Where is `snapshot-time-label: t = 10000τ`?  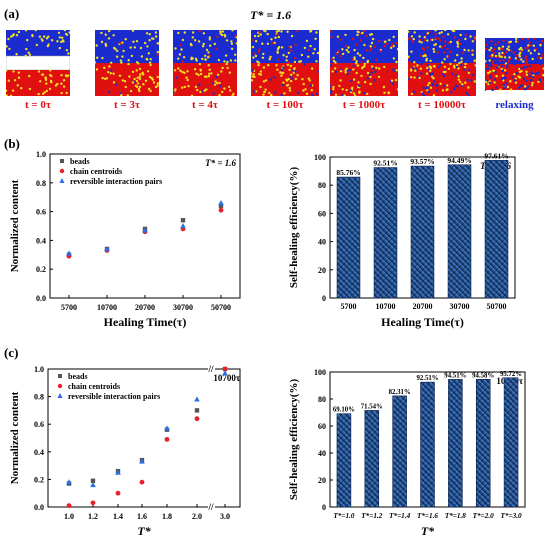 snapshot-time-label: t = 10000τ is located at coordinates (441, 105).